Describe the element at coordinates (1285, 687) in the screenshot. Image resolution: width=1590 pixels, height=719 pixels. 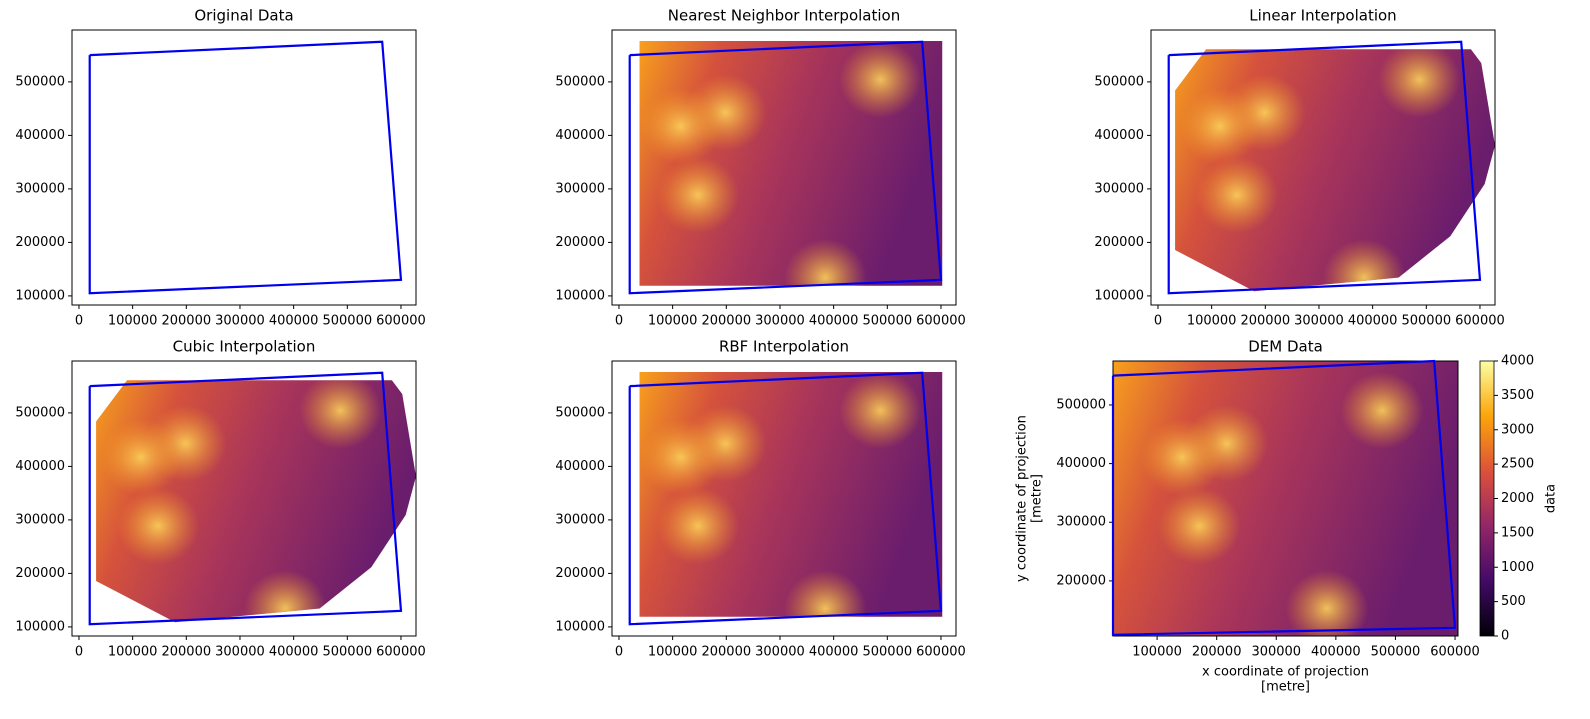
I see `x-axis-label: [metre]` at that location.